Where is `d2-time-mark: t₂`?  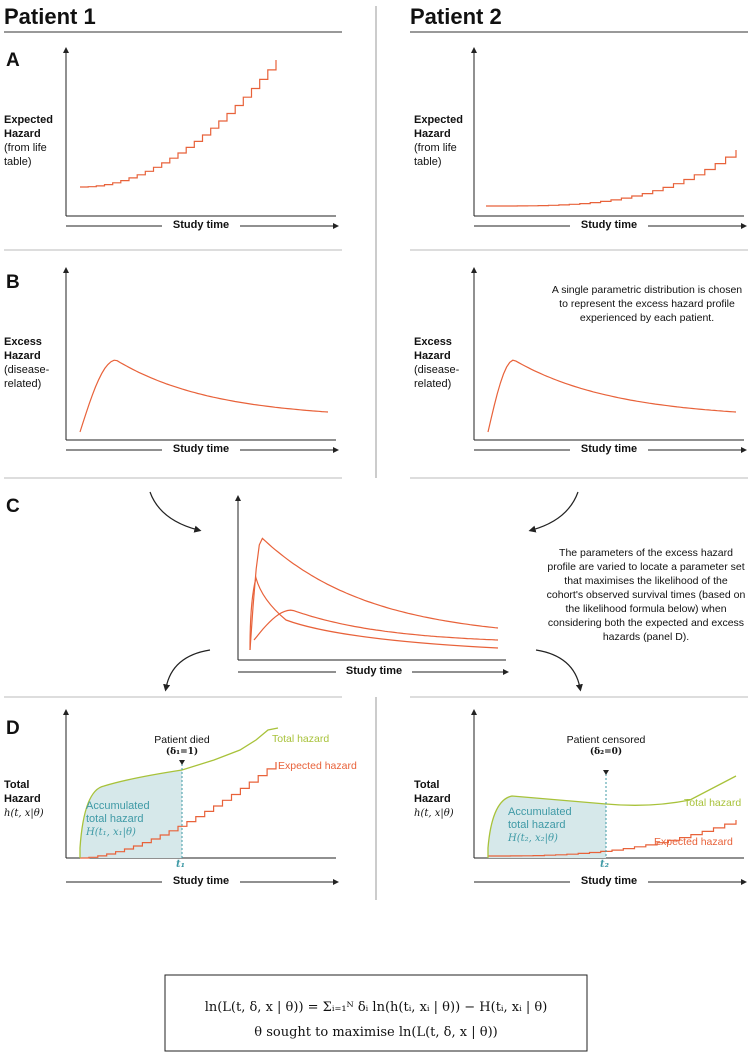
d2-time-mark: t₂ is located at coordinates (604, 864).